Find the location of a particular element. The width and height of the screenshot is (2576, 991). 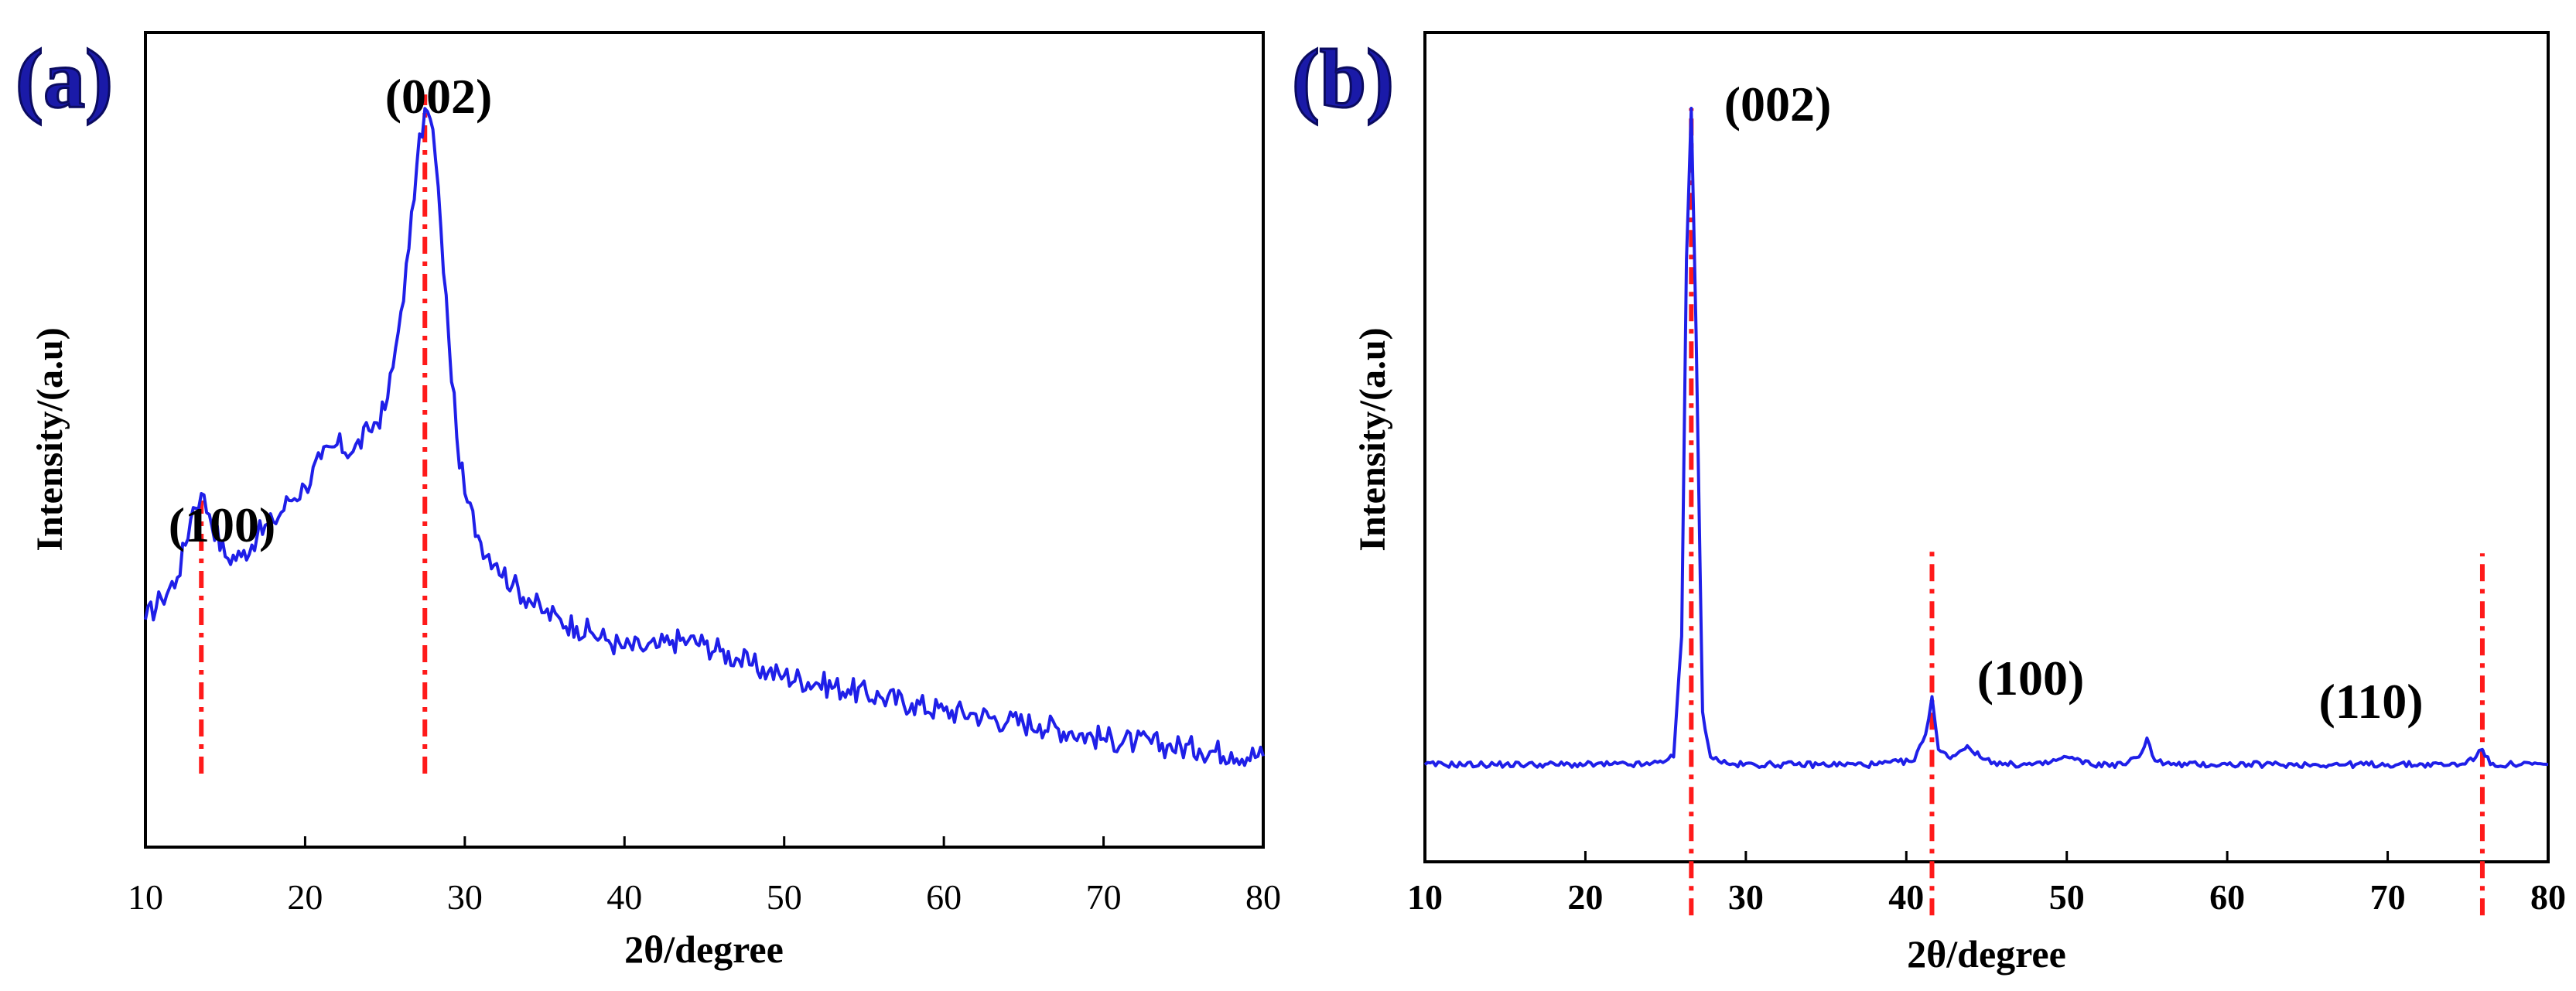

panel-a-reference-lines is located at coordinates (313, 434).